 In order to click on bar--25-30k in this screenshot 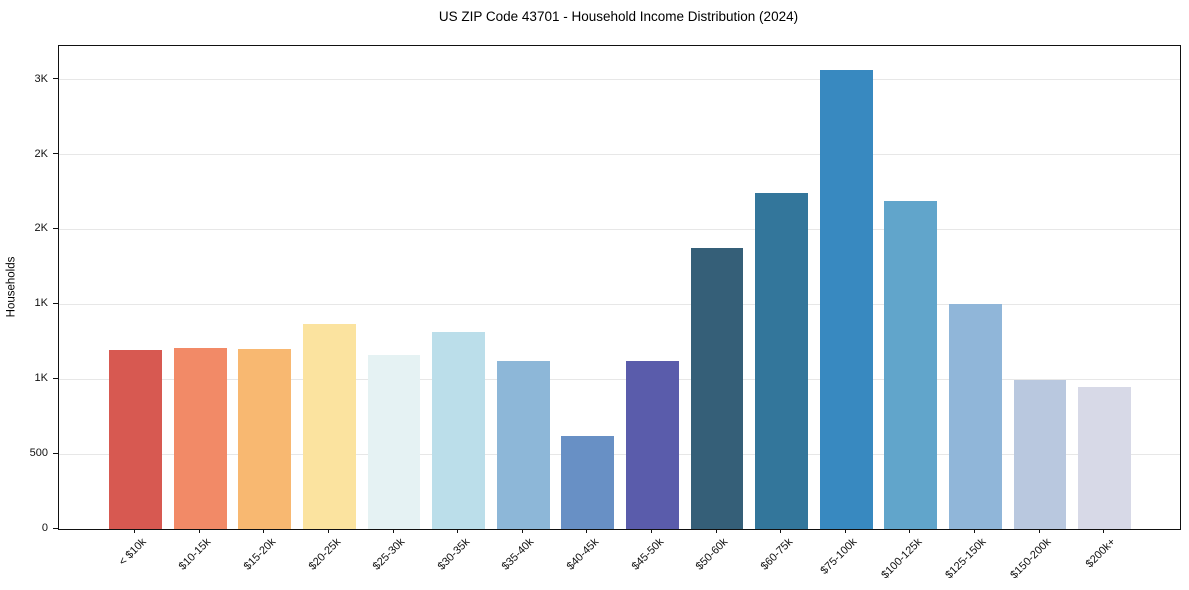, I will do `click(394, 441)`.